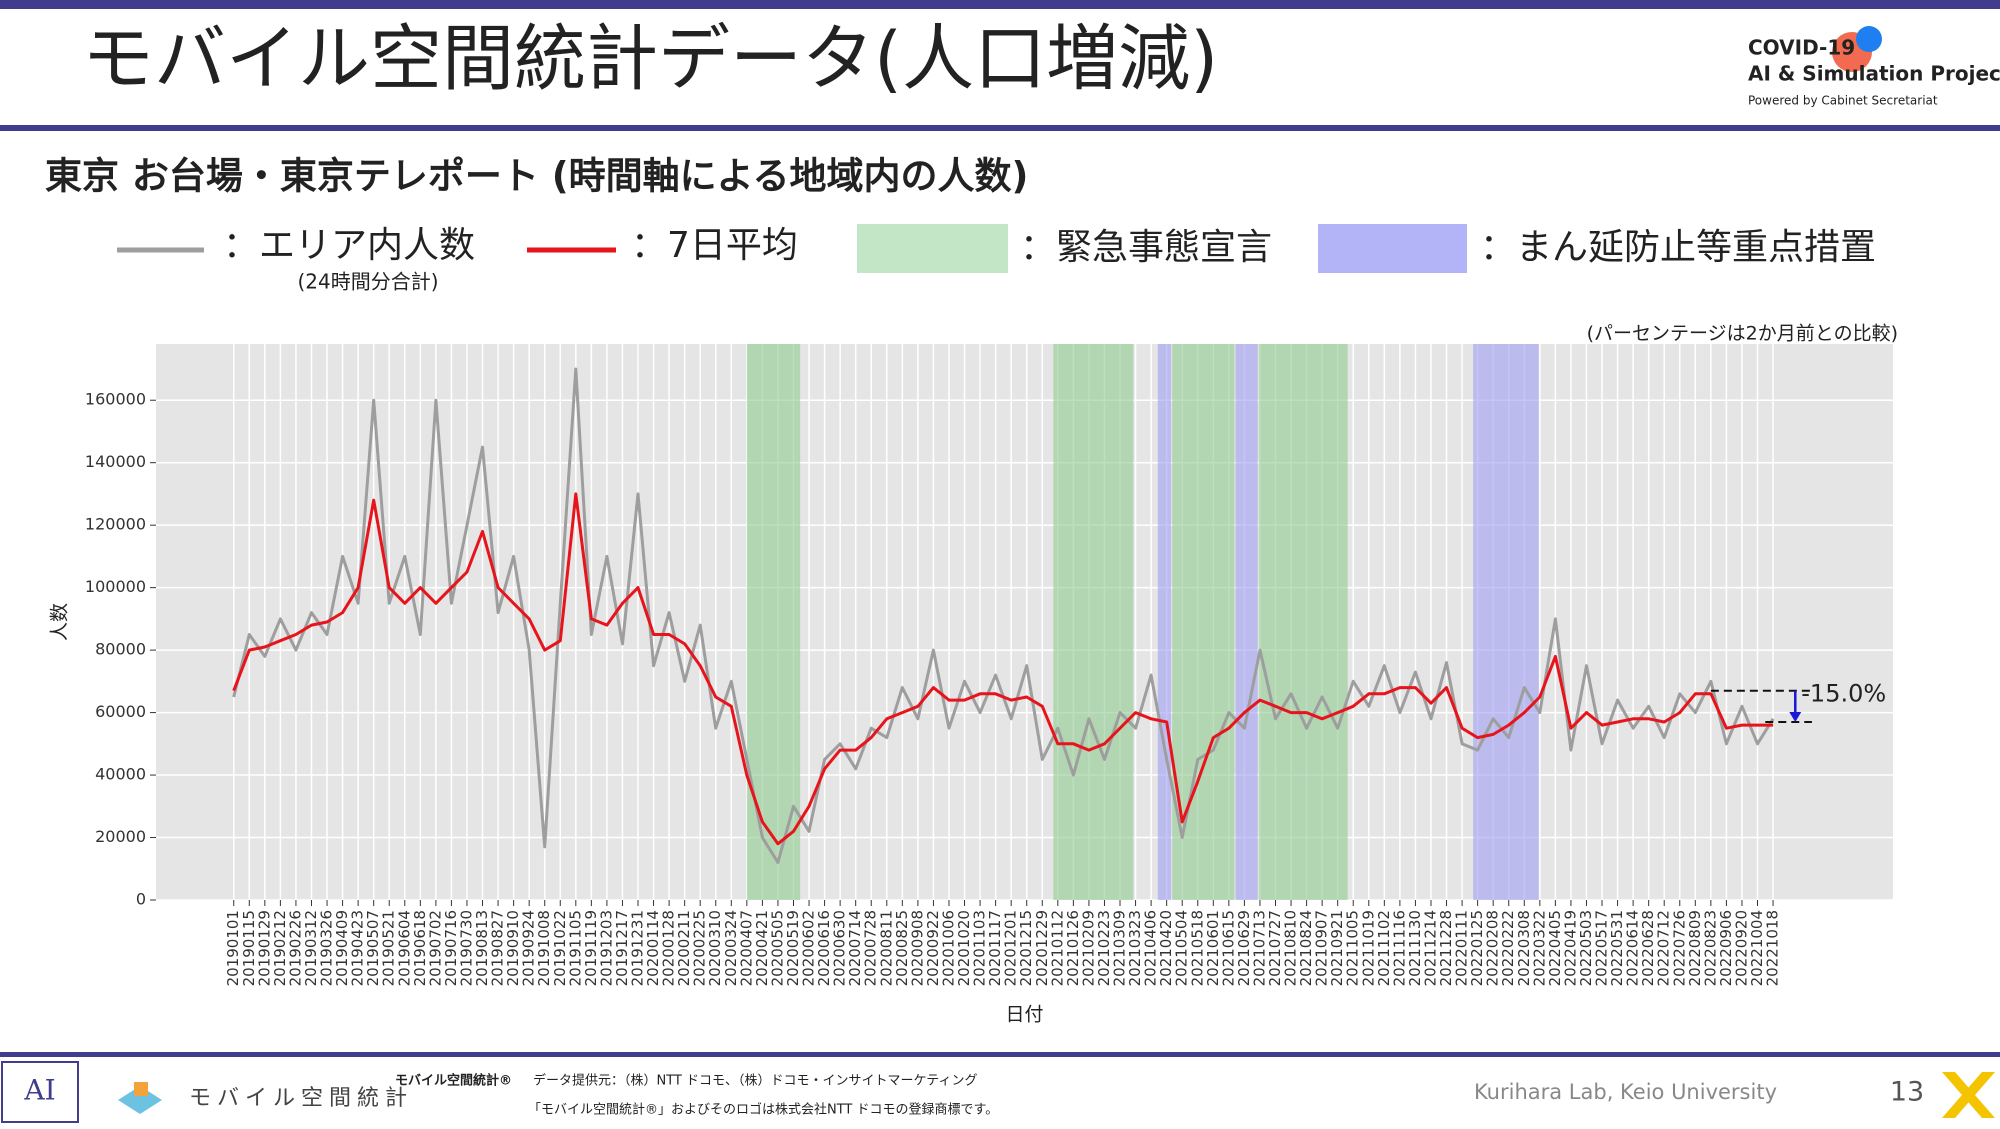 The image size is (2000, 1129). What do you see at coordinates (264, 948) in the screenshot?
I see `x-tick-label: 20190129` at bounding box center [264, 948].